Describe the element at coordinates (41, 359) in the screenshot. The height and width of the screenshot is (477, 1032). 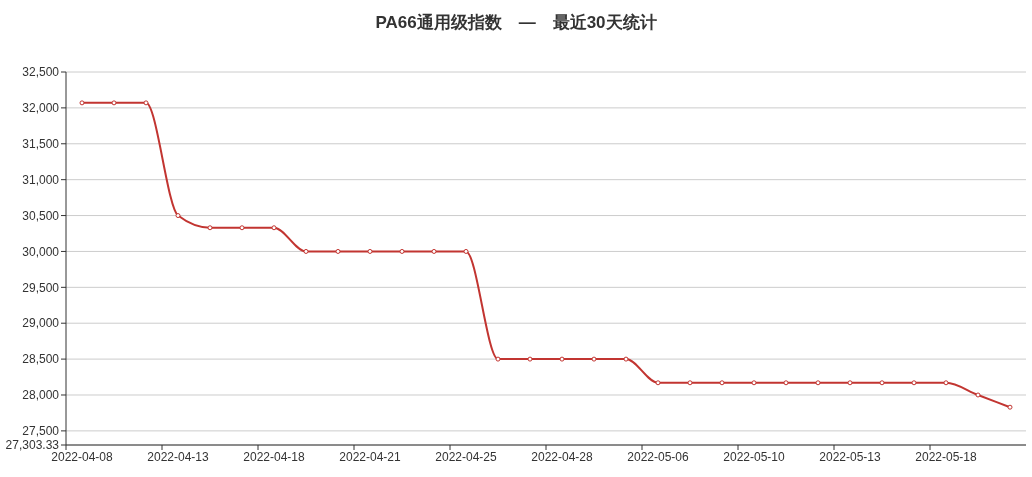
I see `y-tick-label: 28,500` at that location.